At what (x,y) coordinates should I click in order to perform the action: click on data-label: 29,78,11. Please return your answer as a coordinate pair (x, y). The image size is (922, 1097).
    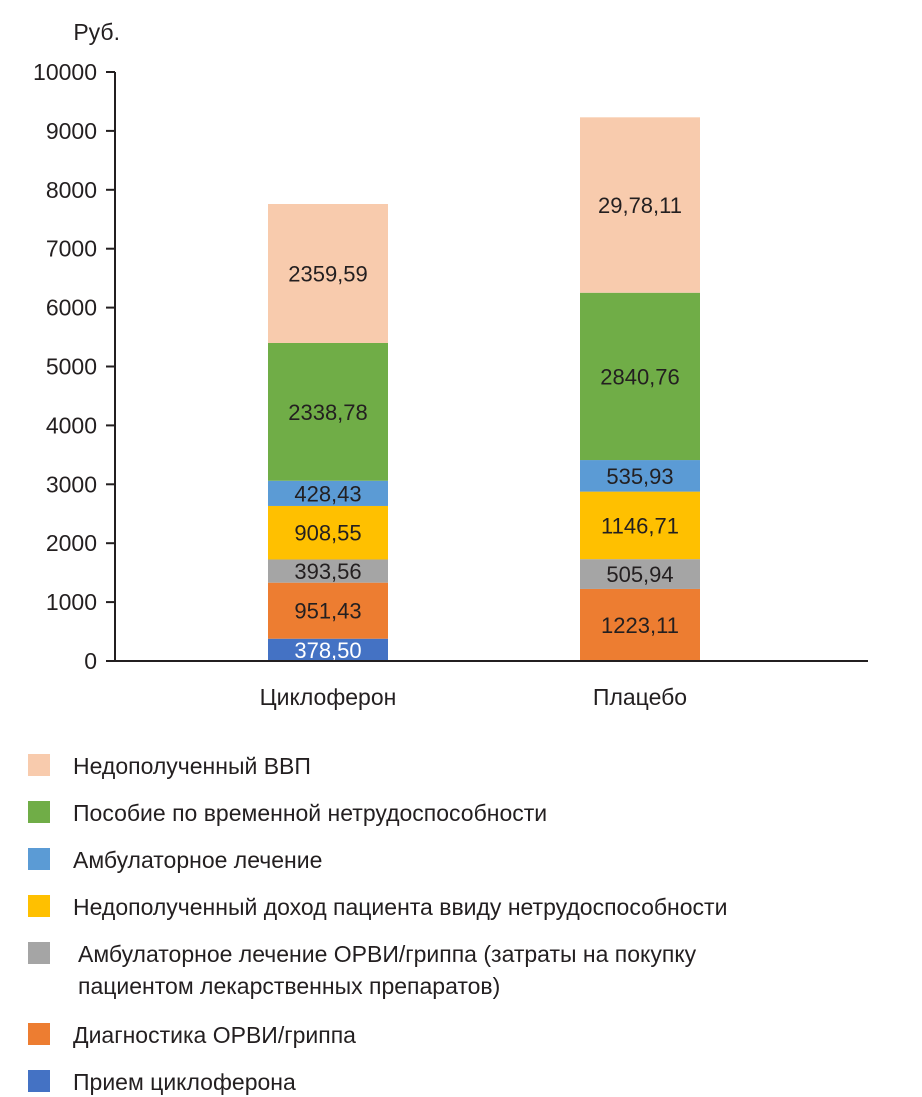
    Looking at the image, I should click on (640, 205).